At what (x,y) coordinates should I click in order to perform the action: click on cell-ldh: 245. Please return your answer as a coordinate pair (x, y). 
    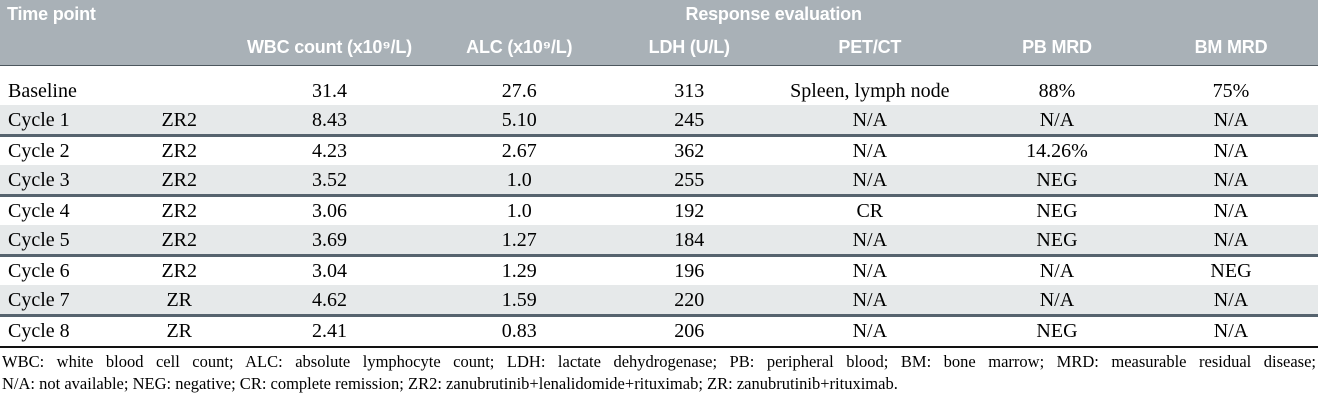
    Looking at the image, I should click on (689, 119).